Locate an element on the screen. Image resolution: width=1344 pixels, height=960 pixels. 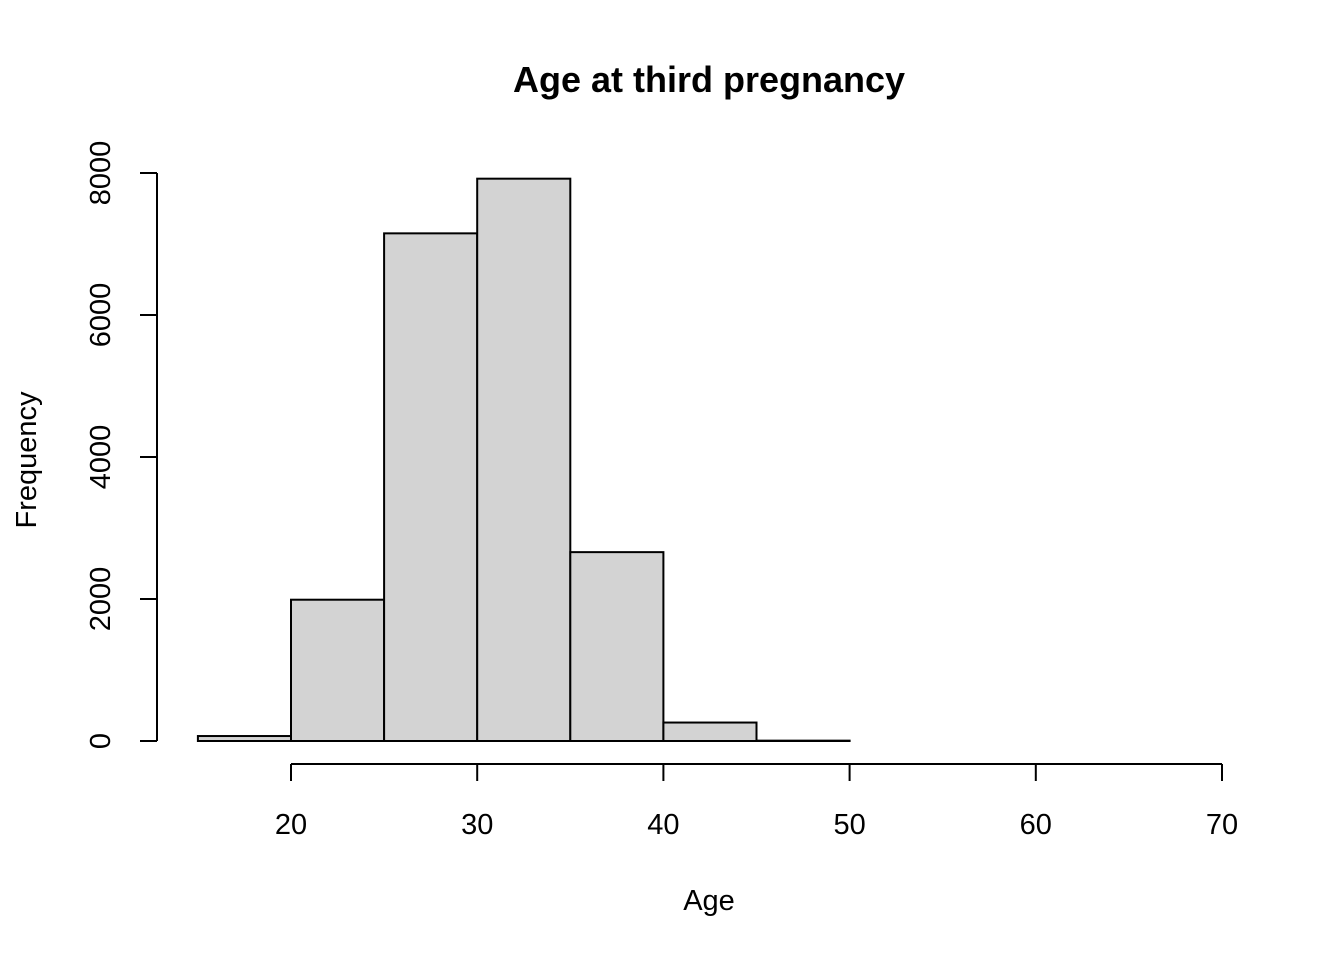
x-tick-label-40: 40 is located at coordinates (663, 825).